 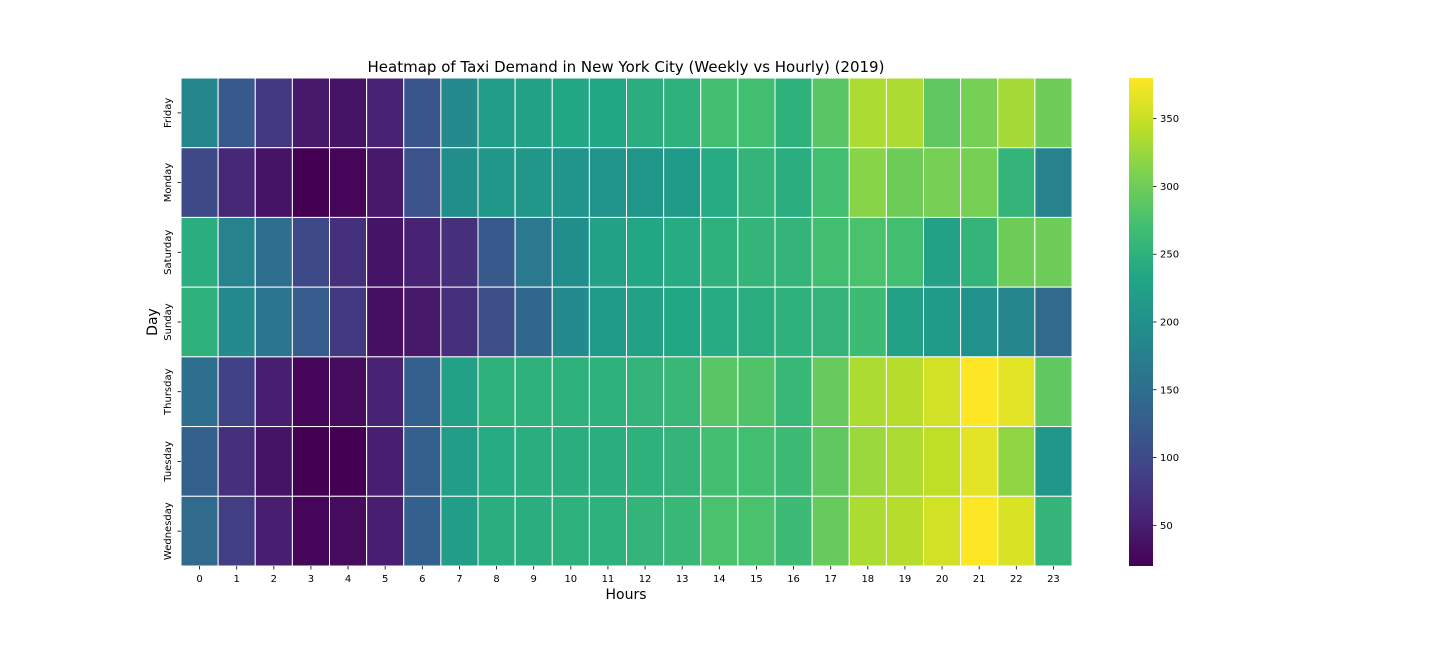 What do you see at coordinates (237, 579) in the screenshot?
I see `x-tick-label: 1` at bounding box center [237, 579].